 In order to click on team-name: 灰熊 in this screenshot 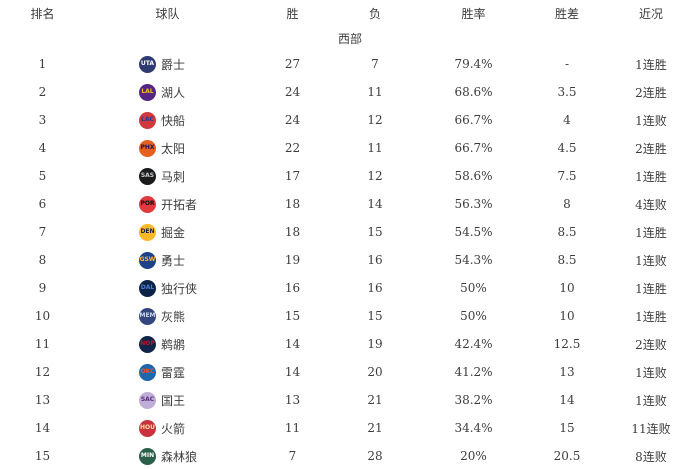, I will do `click(173, 316)`.